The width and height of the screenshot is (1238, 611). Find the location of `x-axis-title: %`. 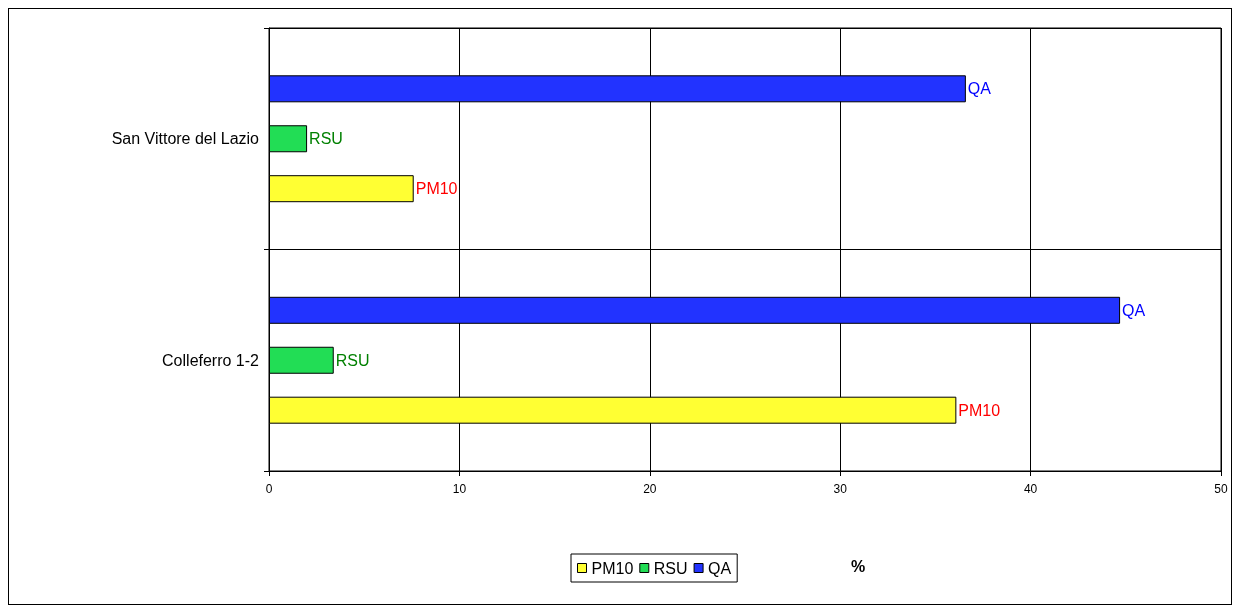

x-axis-title: % is located at coordinates (858, 566).